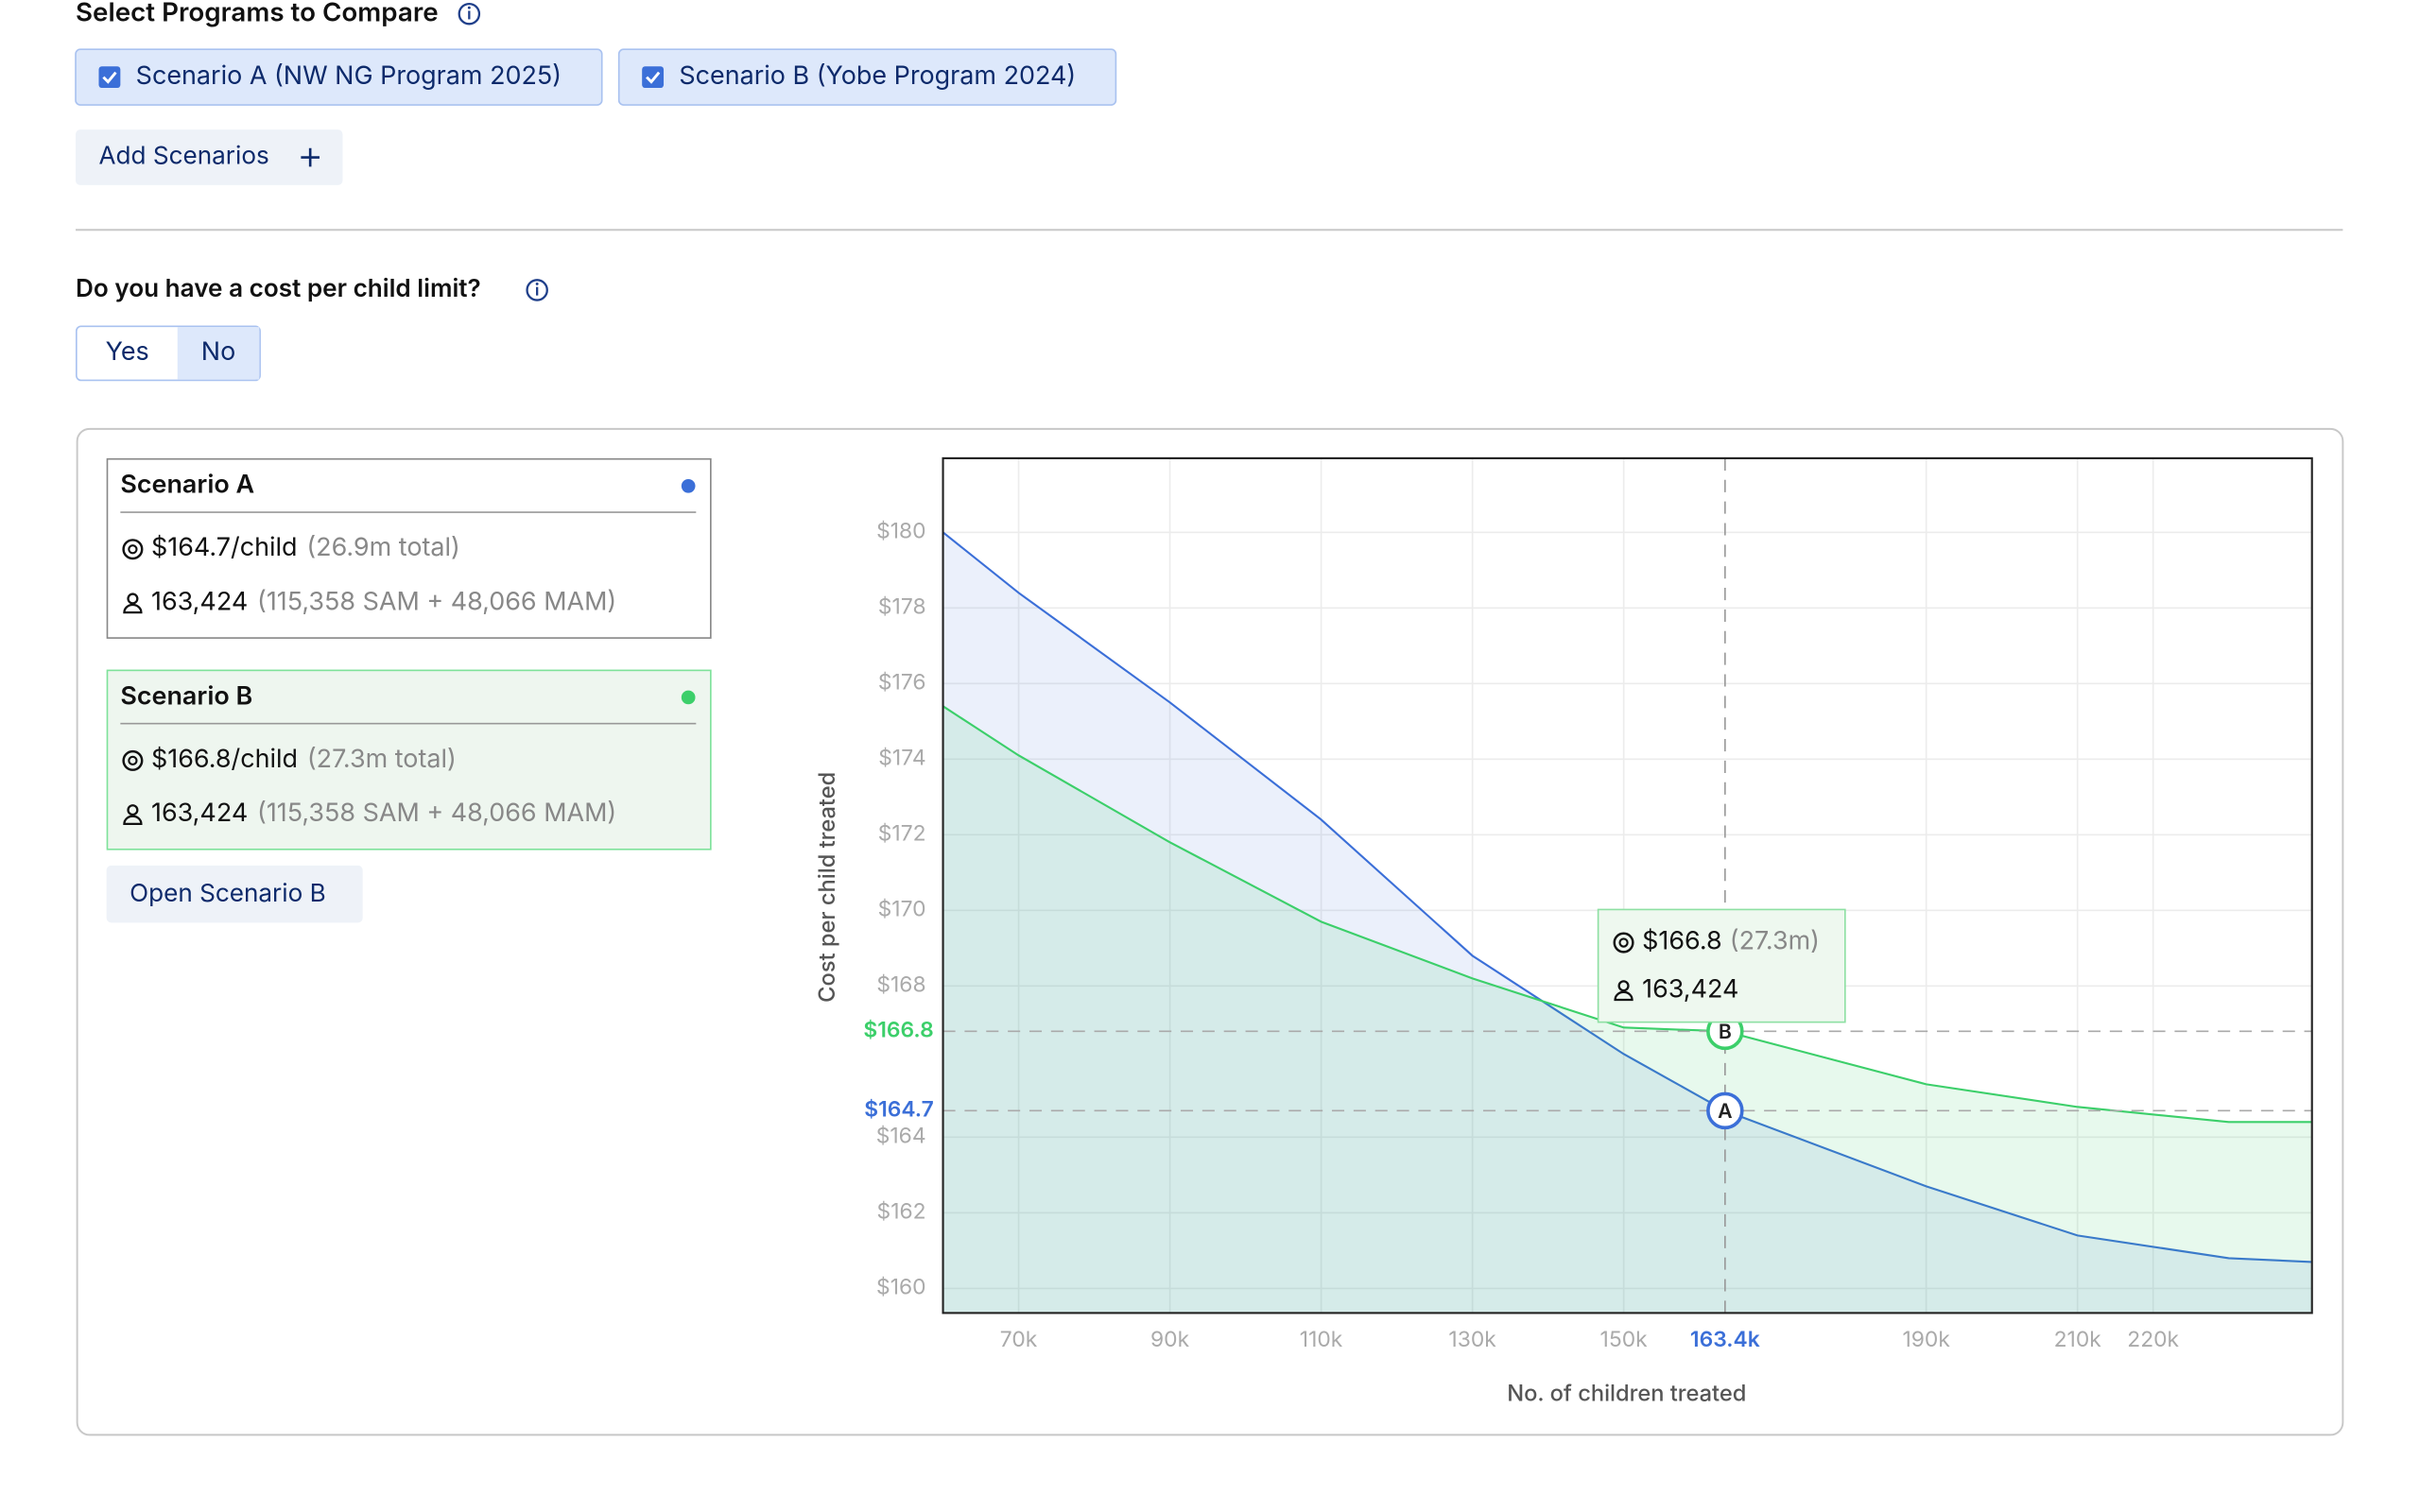 Image resolution: width=2420 pixels, height=1512 pixels. Describe the element at coordinates (1472, 1339) in the screenshot. I see `x-tick-label: 130k` at that location.